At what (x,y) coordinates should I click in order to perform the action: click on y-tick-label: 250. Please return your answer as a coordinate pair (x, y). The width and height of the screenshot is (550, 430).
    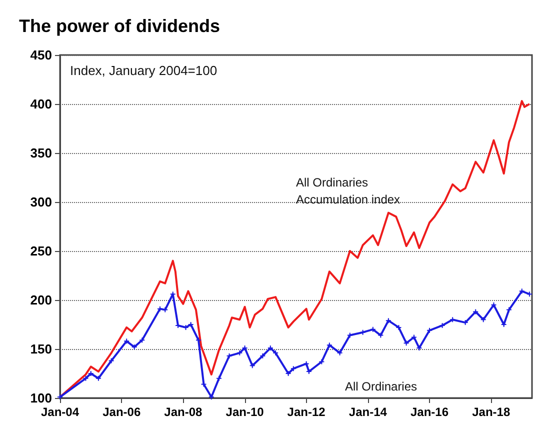
    Looking at the image, I should click on (41, 251).